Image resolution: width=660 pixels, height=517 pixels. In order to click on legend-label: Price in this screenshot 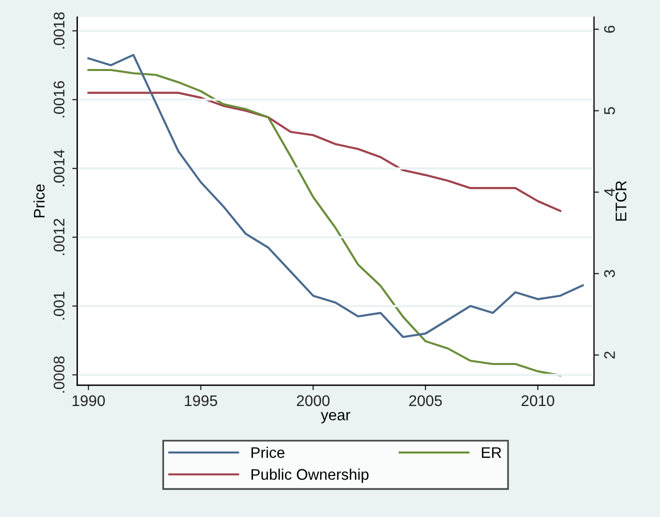, I will do `click(268, 452)`.